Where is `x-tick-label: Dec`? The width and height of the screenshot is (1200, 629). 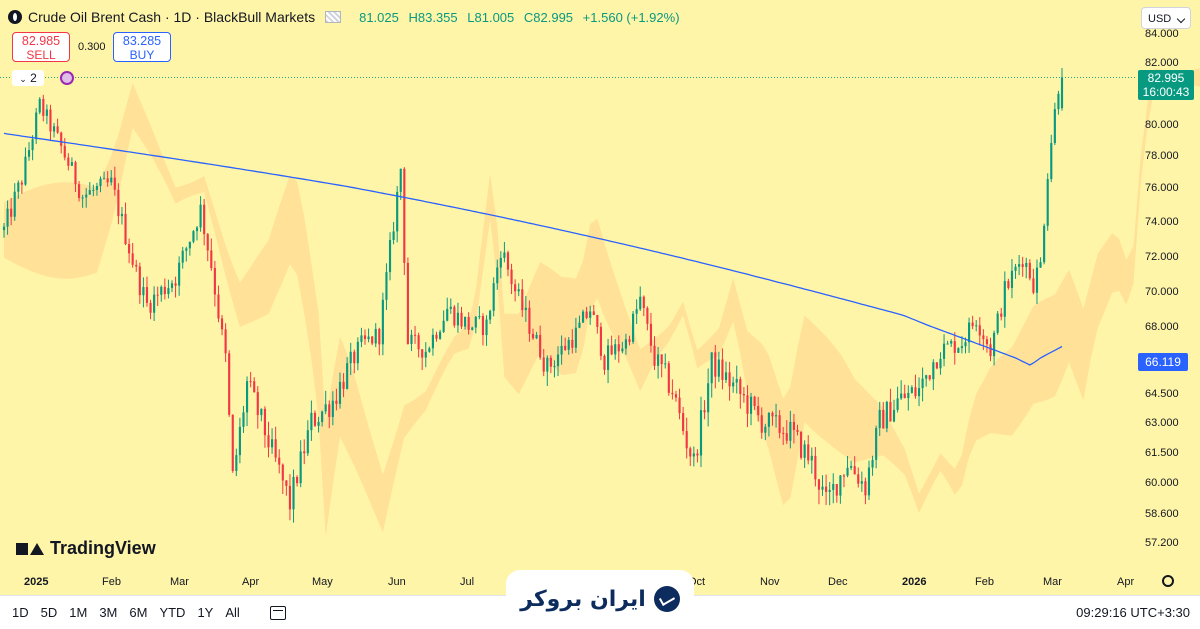
x-tick-label: Dec is located at coordinates (838, 582).